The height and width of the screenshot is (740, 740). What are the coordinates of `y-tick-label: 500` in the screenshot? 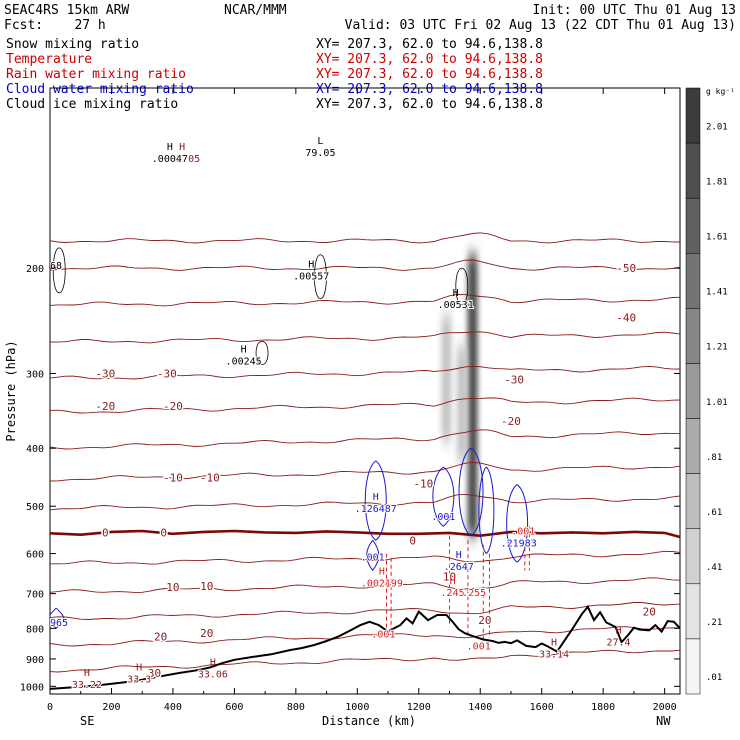 It's located at (35, 507).